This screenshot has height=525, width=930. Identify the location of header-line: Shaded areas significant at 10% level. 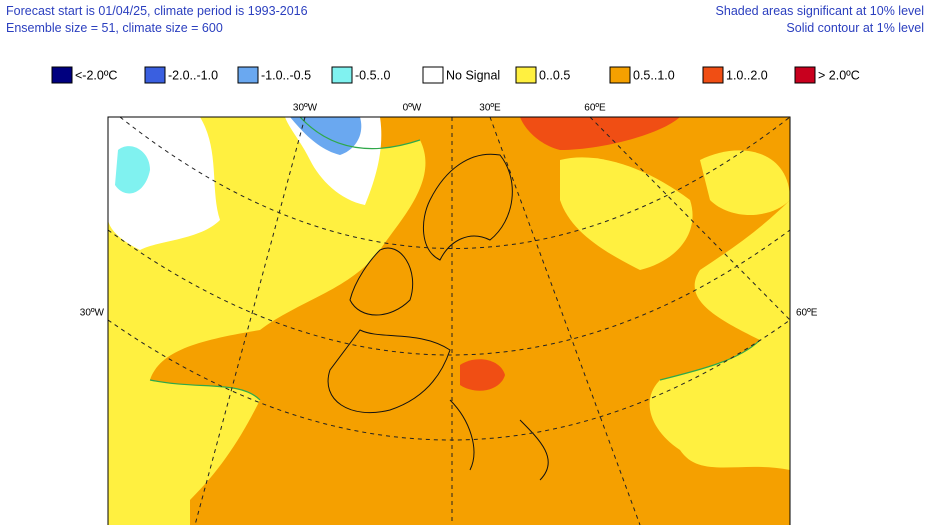
(819, 11).